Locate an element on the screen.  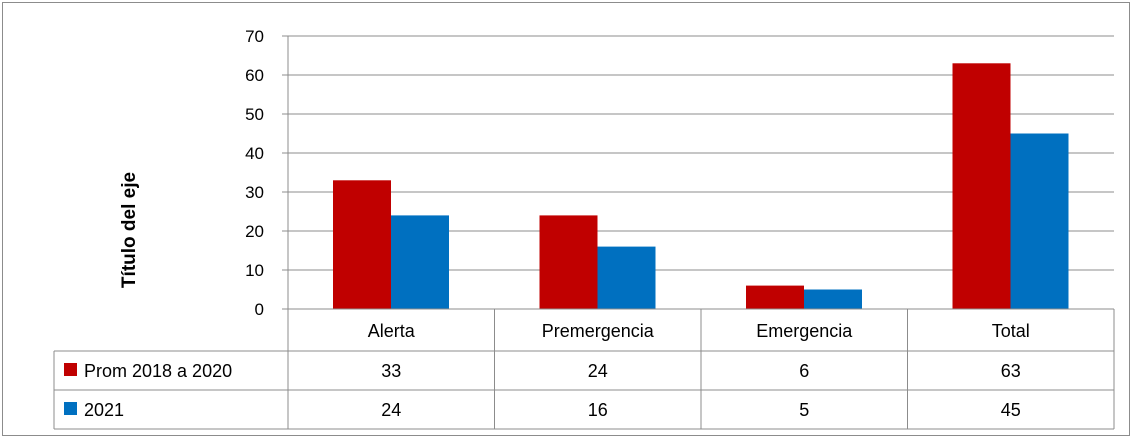
y-tick-label: 50 is located at coordinates (254, 114).